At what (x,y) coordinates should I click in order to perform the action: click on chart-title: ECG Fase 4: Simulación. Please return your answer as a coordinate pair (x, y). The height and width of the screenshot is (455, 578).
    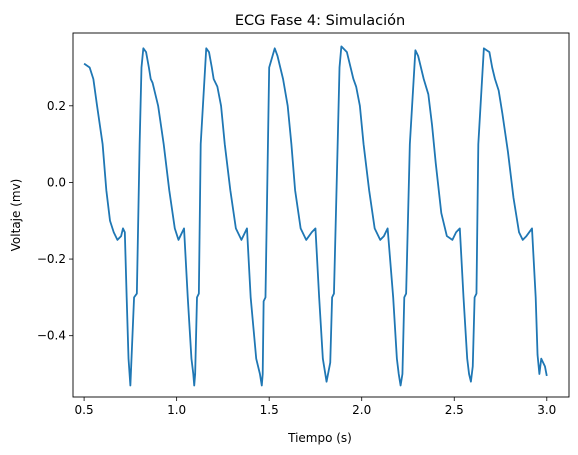
    Looking at the image, I should click on (320, 21).